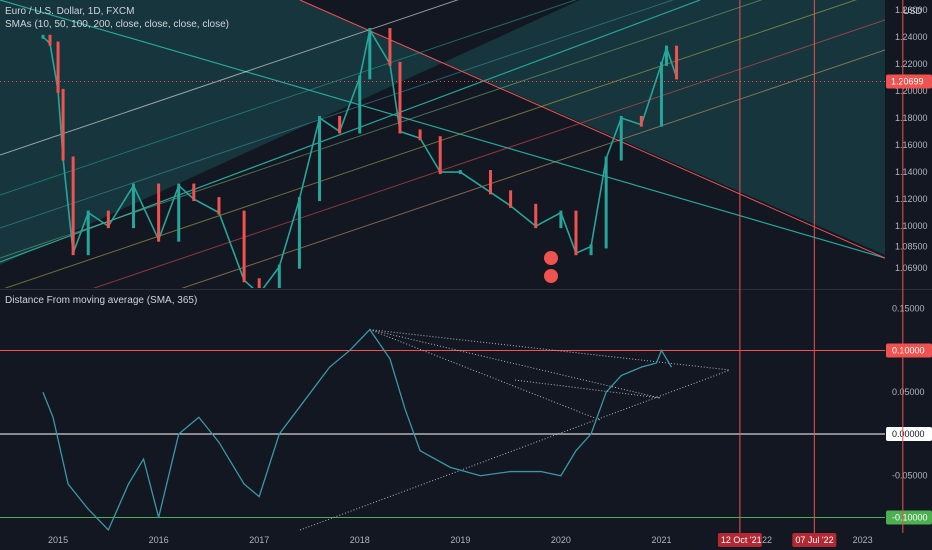 The width and height of the screenshot is (932, 550). What do you see at coordinates (911, 172) in the screenshot?
I see `price-tick-label: 1.14000` at bounding box center [911, 172].